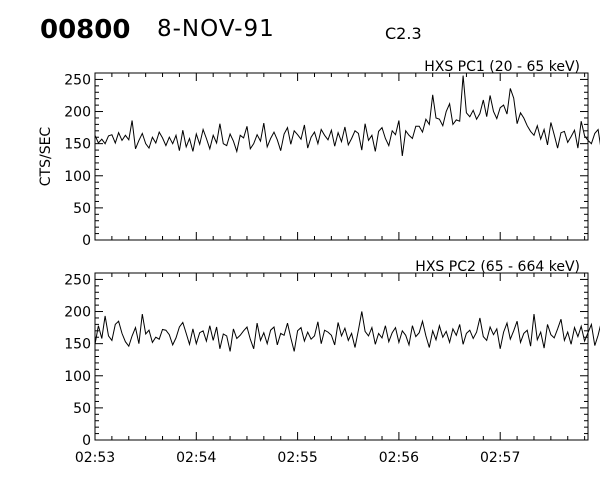 Image resolution: width=600 pixels, height=480 pixels. Describe the element at coordinates (399, 458) in the screenshot. I see `x-tick-label: 02:56` at that location.